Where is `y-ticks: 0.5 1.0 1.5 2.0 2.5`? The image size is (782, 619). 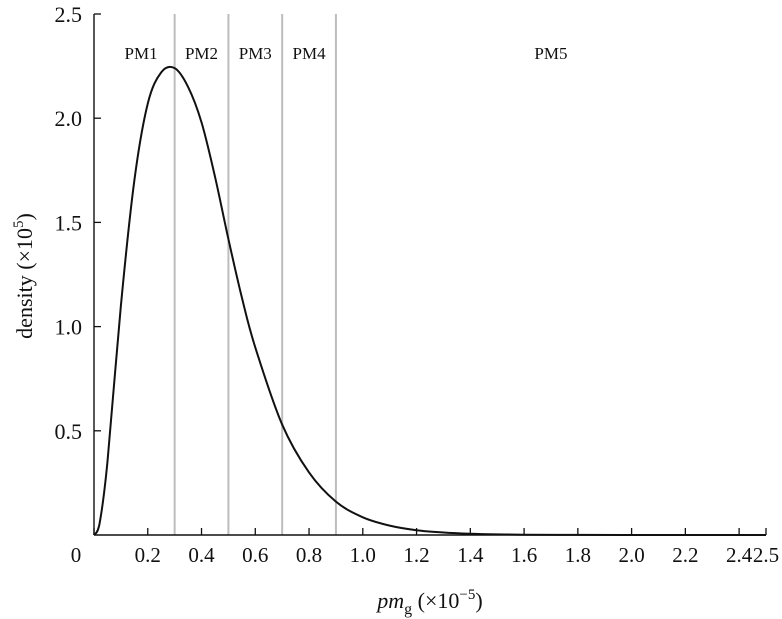
y-ticks: 0.5 1.0 1.5 2.0 2.5 is located at coordinates (78, 223).